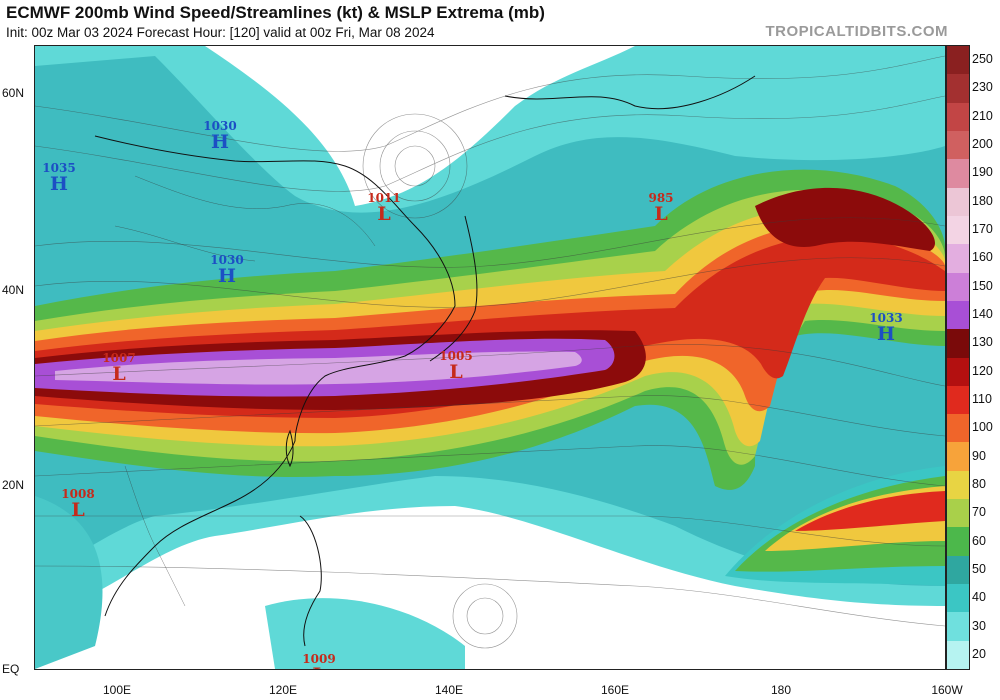 The width and height of the screenshot is (1000, 700). I want to click on colorbar, so click(958, 357).